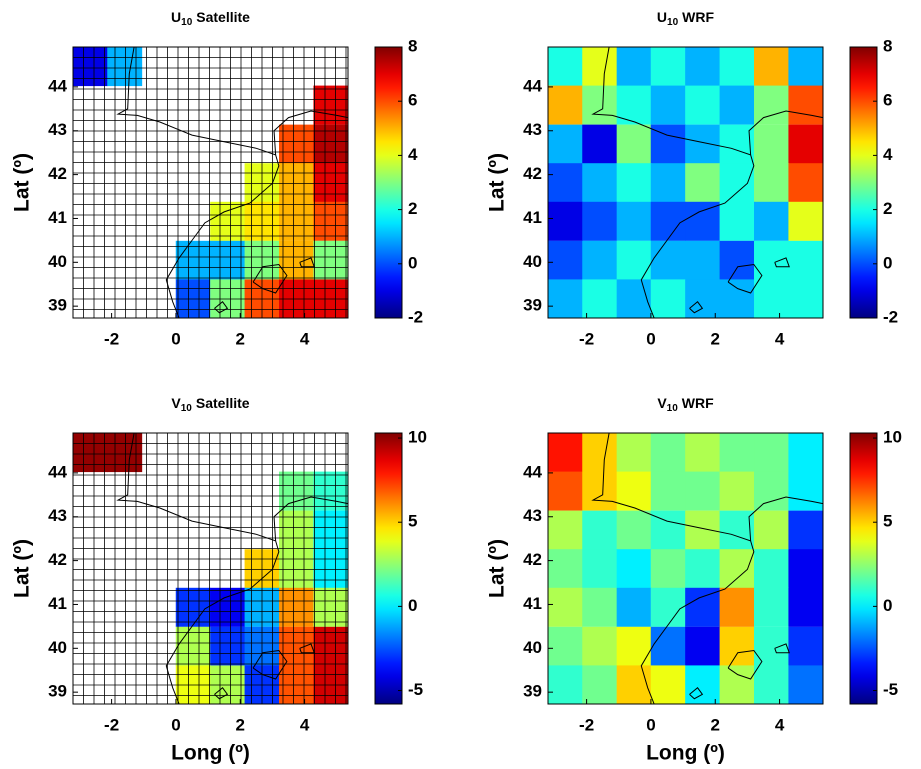 This screenshot has width=921, height=769. Describe the element at coordinates (497, 568) in the screenshot. I see `y-axis-label: Lat (º)` at that location.